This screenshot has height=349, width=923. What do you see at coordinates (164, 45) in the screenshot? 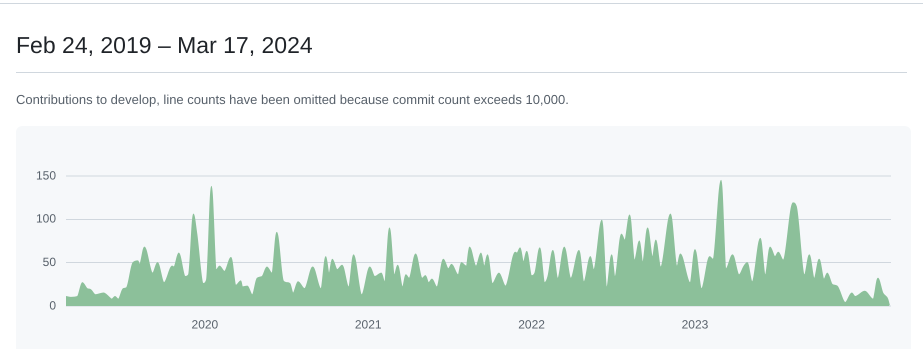
I see `chart-title: Feb 24, 2019 – Mar 17, 2024` at bounding box center [164, 45].